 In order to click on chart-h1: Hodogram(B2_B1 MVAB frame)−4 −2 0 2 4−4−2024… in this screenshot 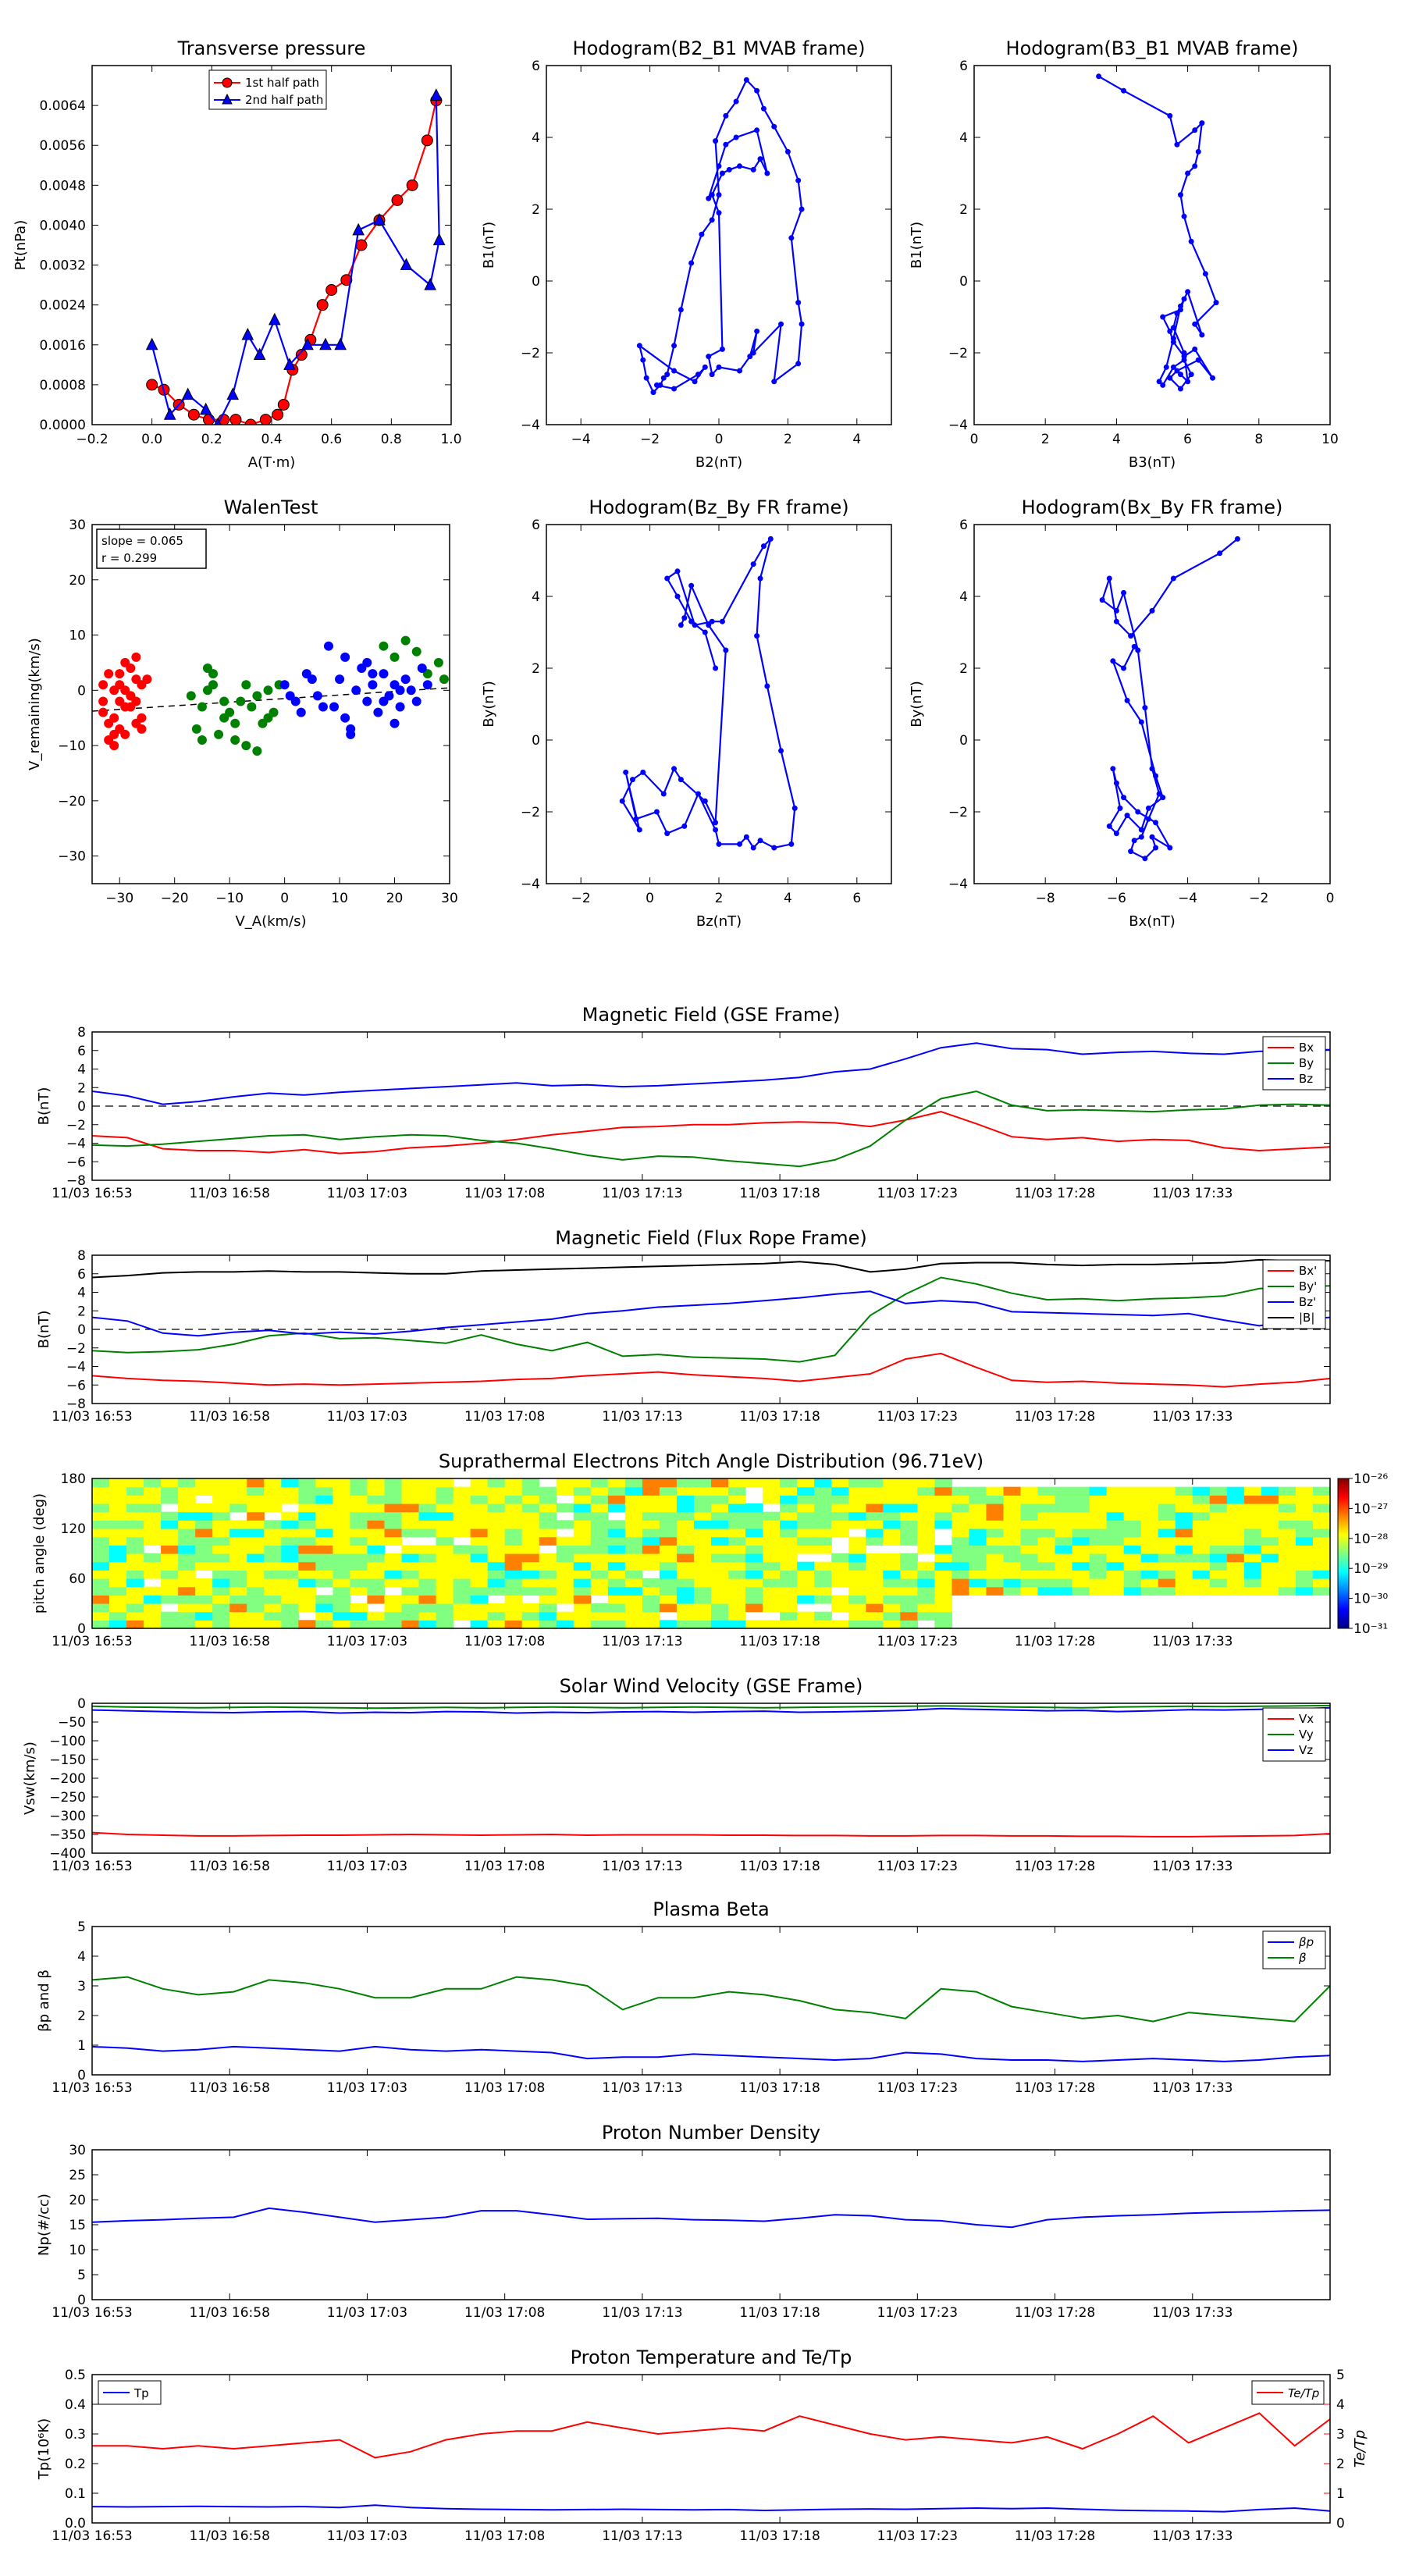, I will do `click(686, 254)`.